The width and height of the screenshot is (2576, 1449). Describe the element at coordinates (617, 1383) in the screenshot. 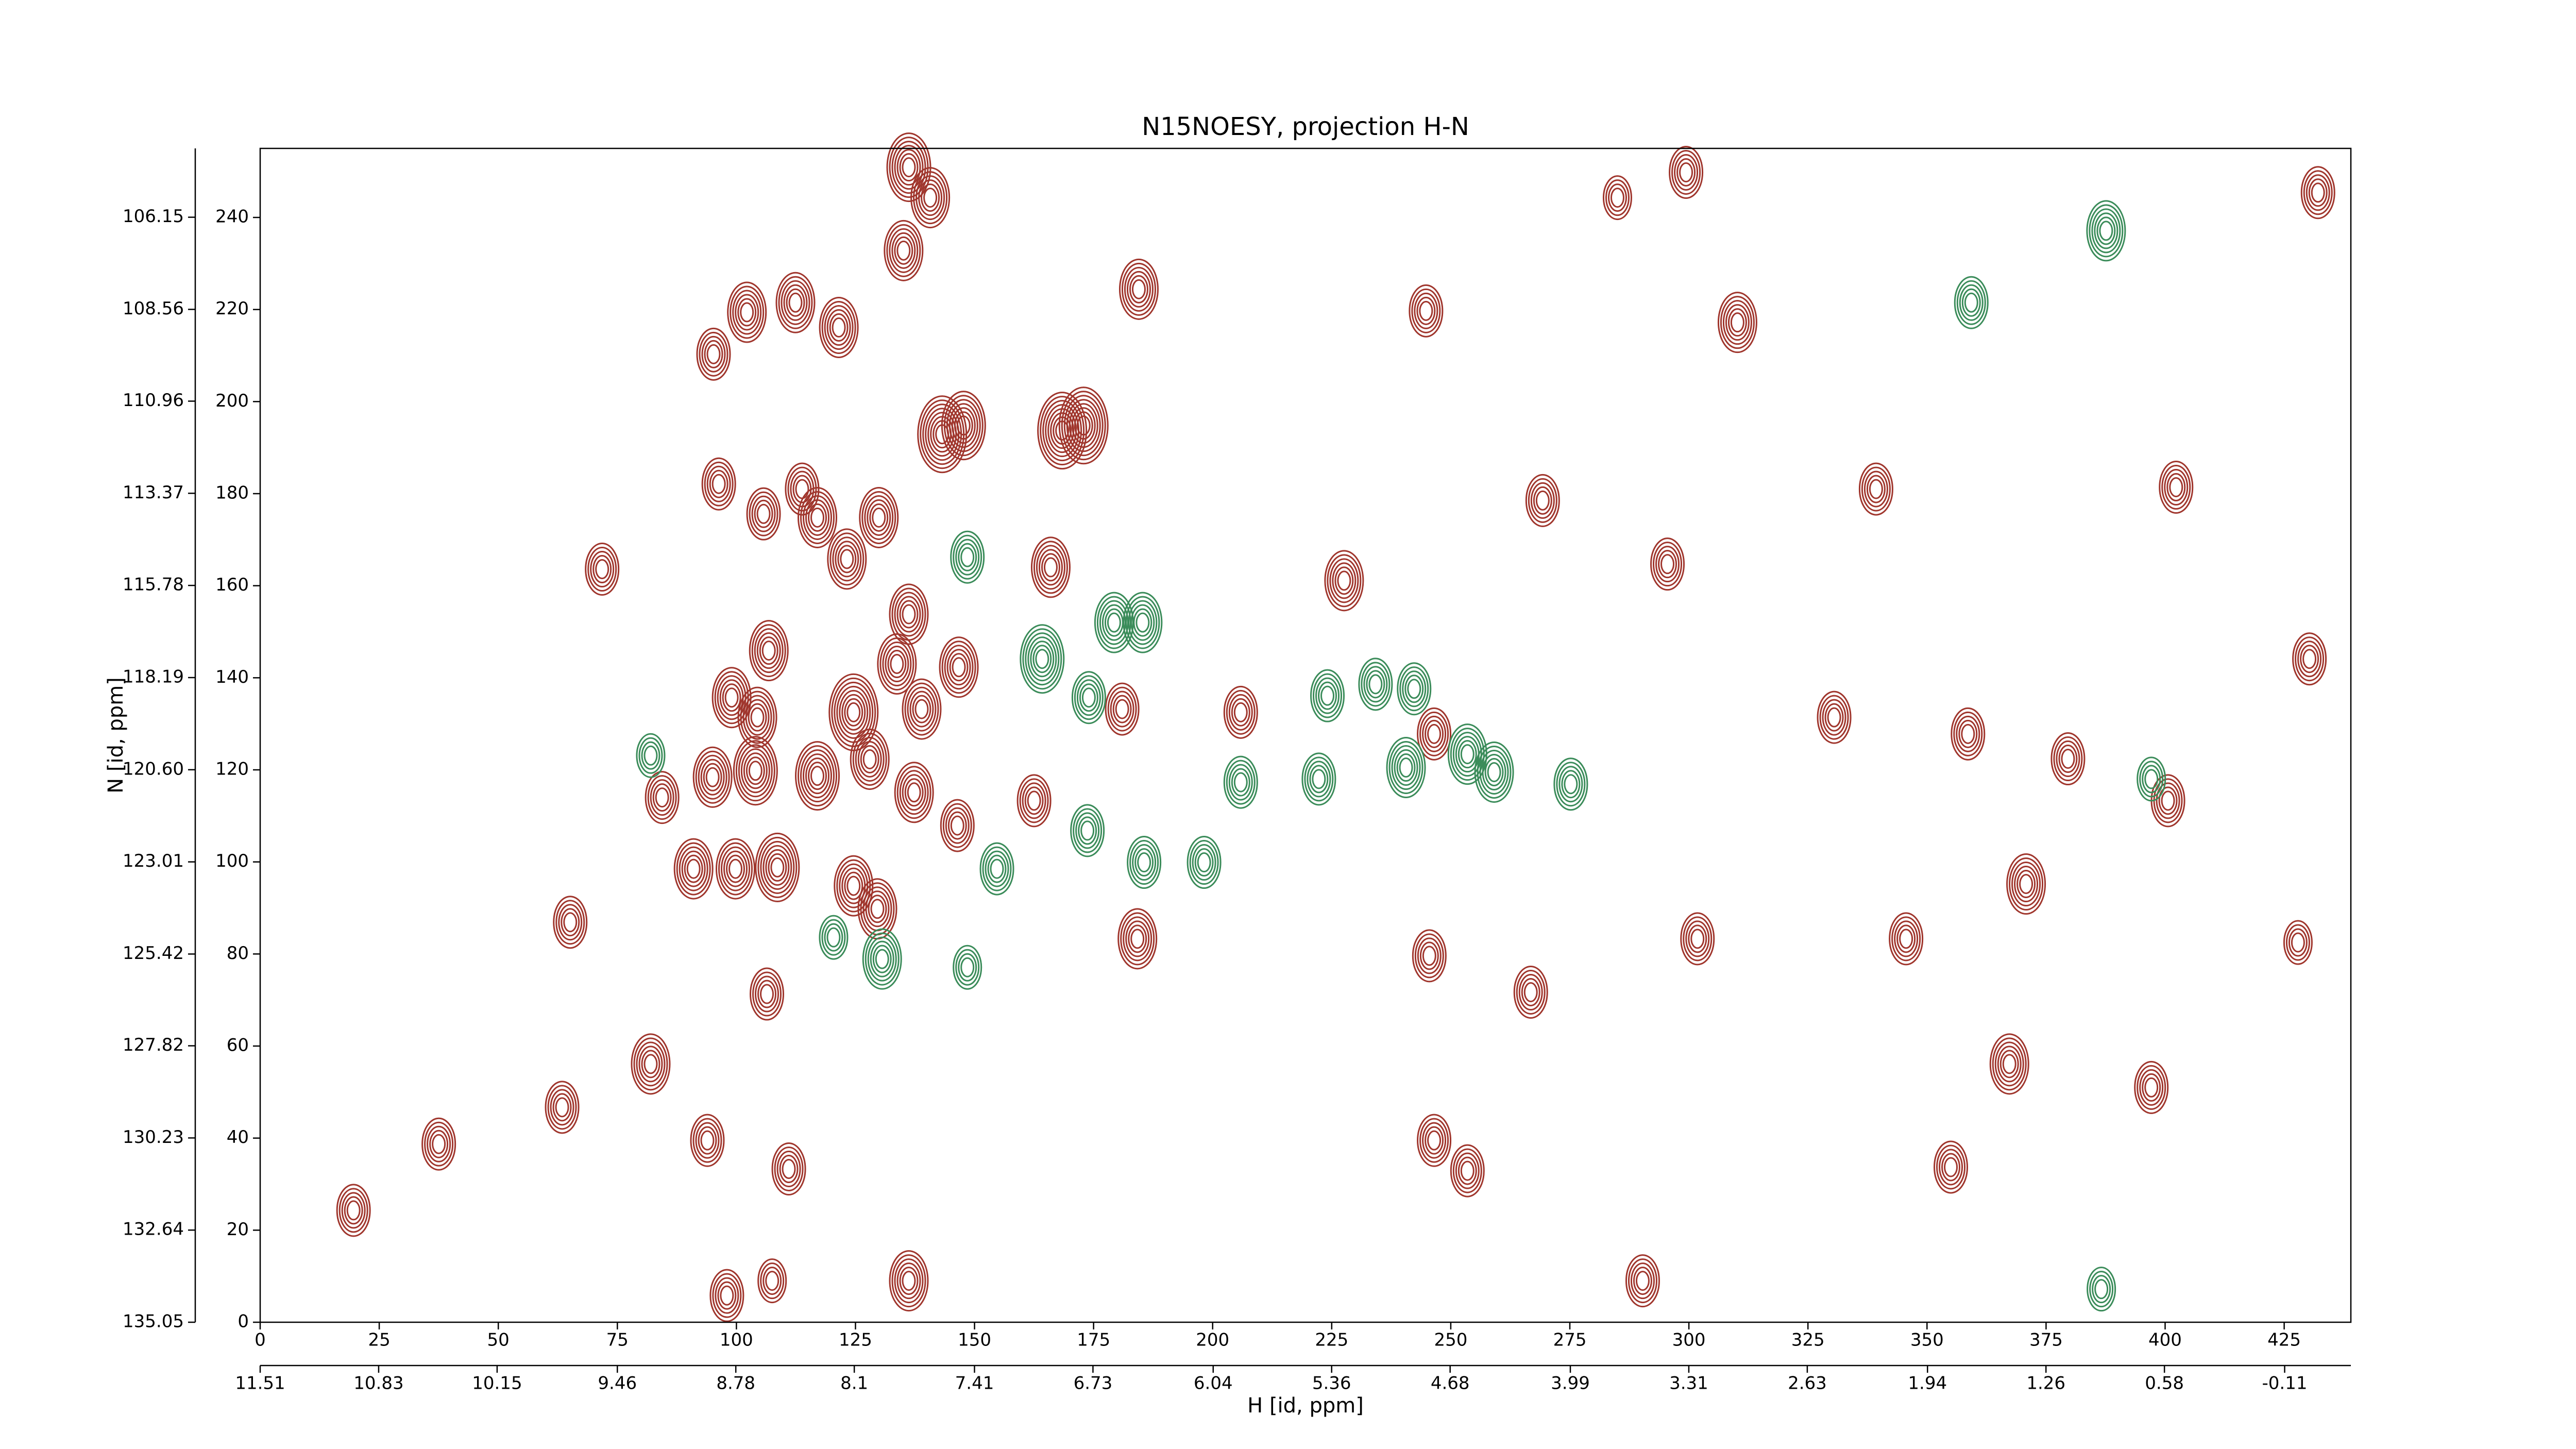

I see `x2-tick-label: 9.46` at that location.